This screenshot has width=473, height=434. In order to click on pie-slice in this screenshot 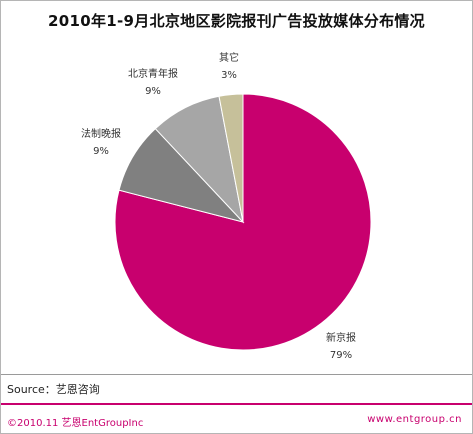, I will do `click(231, 158)`.